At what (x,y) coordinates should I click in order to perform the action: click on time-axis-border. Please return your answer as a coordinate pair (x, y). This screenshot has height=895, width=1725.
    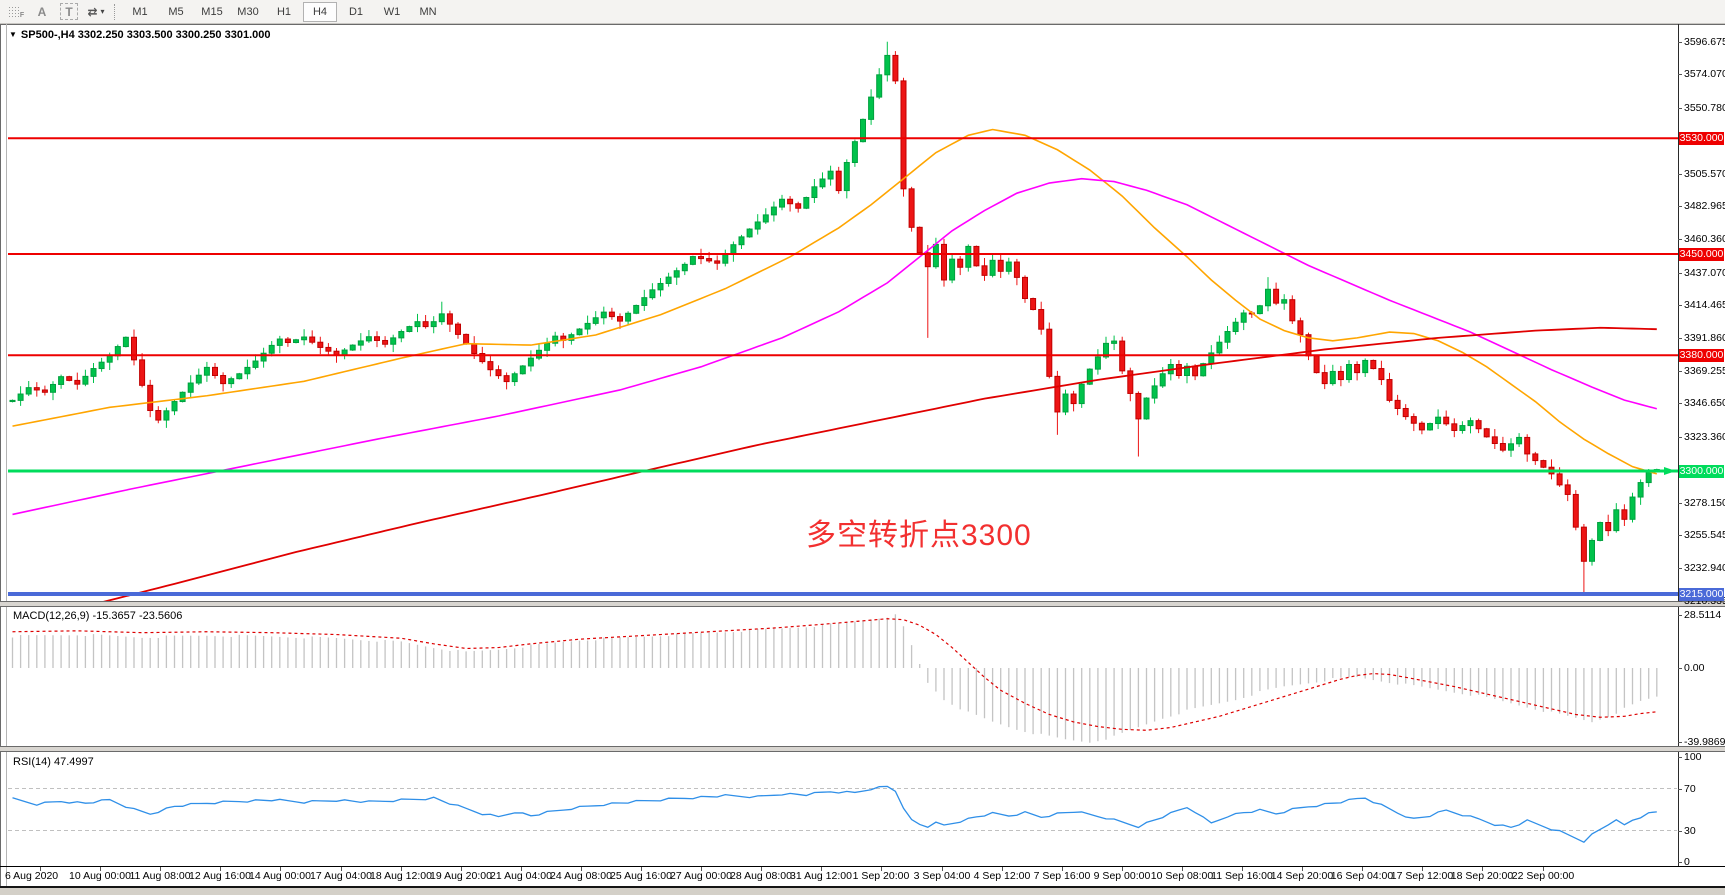
    Looking at the image, I should click on (862, 866).